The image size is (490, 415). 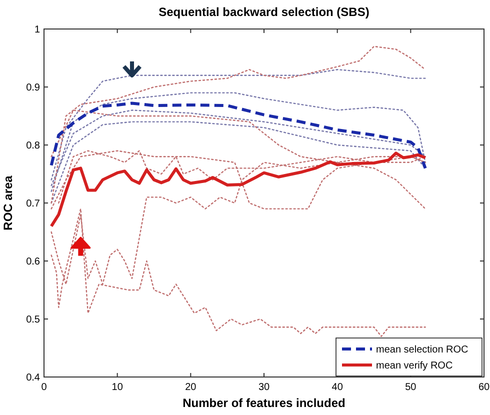 What do you see at coordinates (484, 387) in the screenshot?
I see `x-tick-label: 60` at bounding box center [484, 387].